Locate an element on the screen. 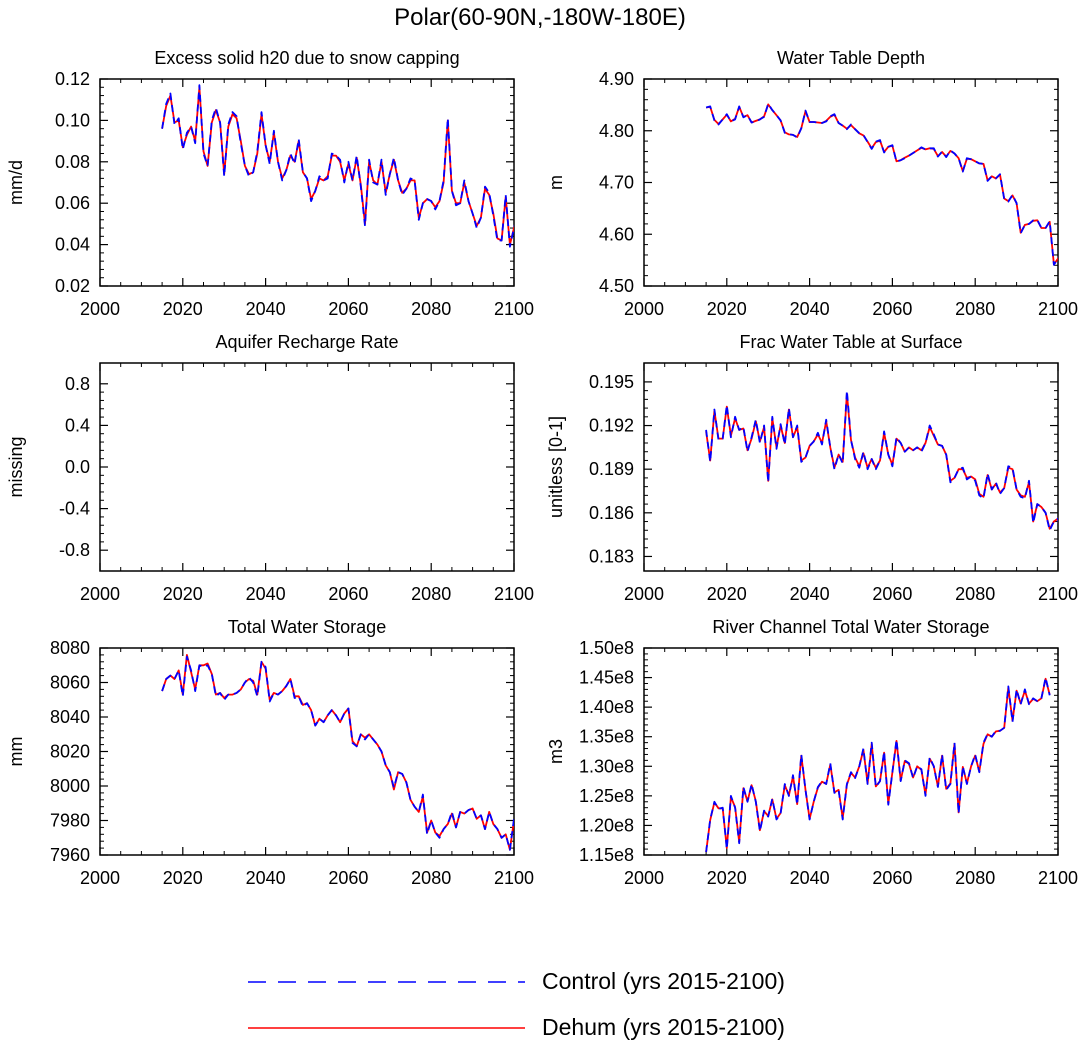  y-tick-label: 0.186 is located at coordinates (611, 513).